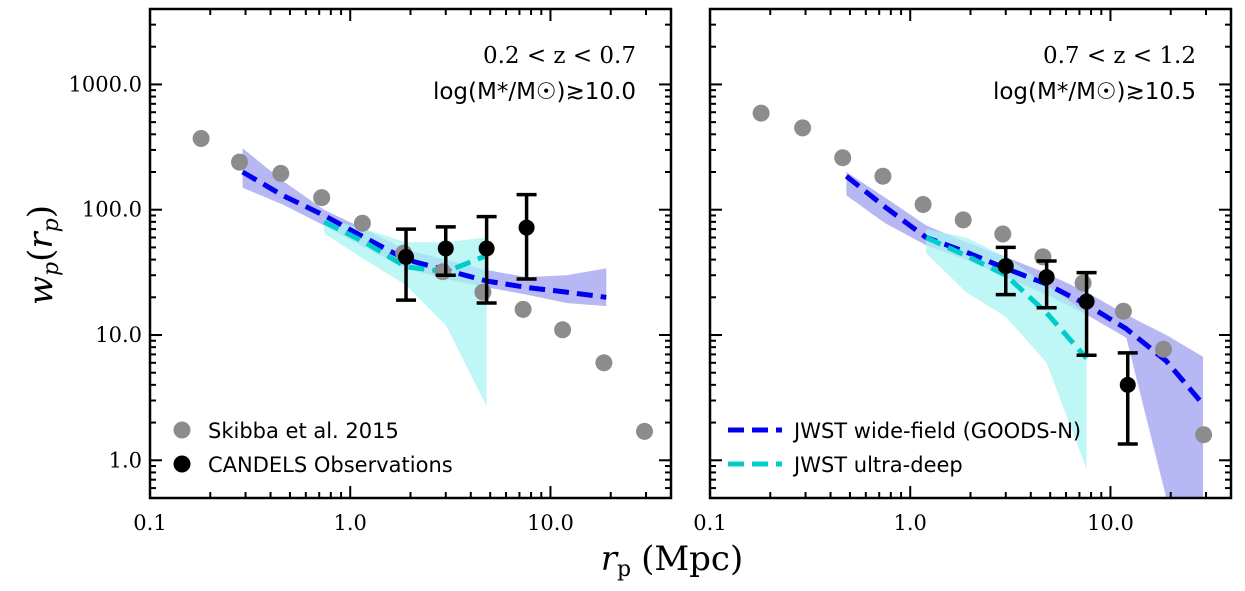 The image size is (1245, 591). What do you see at coordinates (41, 211) in the screenshot?
I see `y-axis-title-close-paren: )` at bounding box center [41, 211].